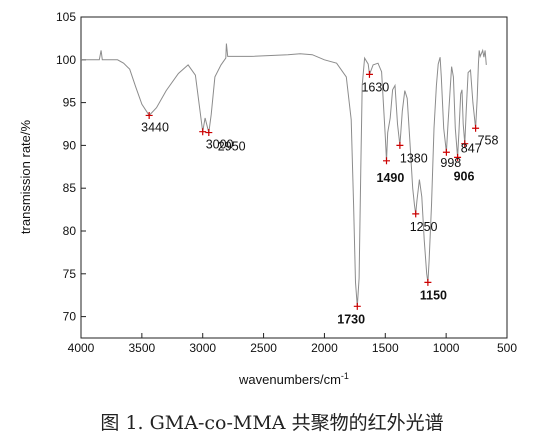  What do you see at coordinates (464, 176) in the screenshot?
I see `peak-label: 906` at bounding box center [464, 176].